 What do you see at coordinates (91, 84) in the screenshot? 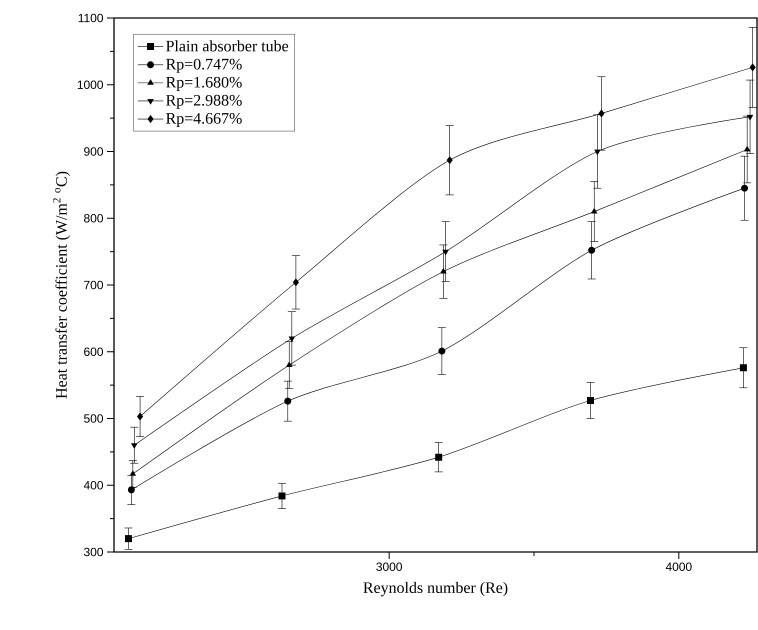
I see `y-tick-label: 1000` at bounding box center [91, 84].